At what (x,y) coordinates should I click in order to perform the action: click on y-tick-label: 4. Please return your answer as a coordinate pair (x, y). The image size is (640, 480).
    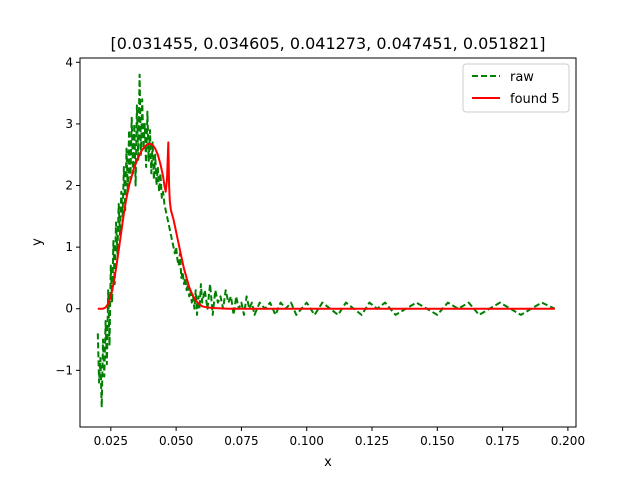
    Looking at the image, I should click on (69, 62).